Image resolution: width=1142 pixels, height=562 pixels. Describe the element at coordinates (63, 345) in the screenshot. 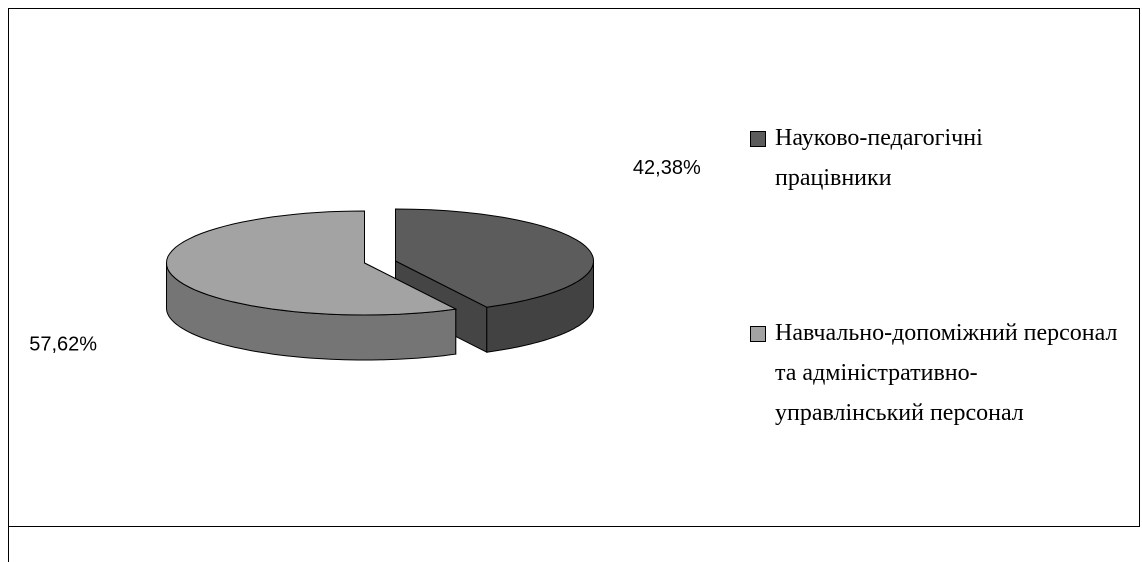

I see `data-label: 57,62%` at that location.